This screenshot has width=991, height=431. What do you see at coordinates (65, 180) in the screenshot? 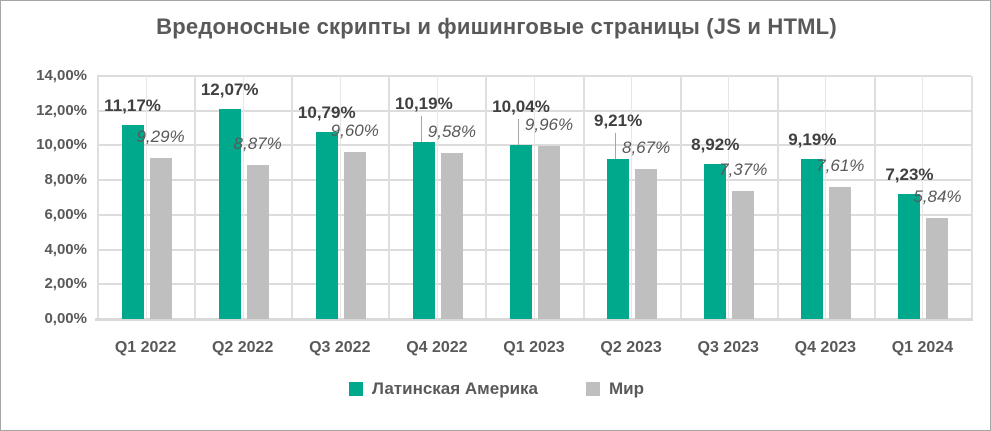
I see `y-axis-tick-label: 8,00%` at bounding box center [65, 180].